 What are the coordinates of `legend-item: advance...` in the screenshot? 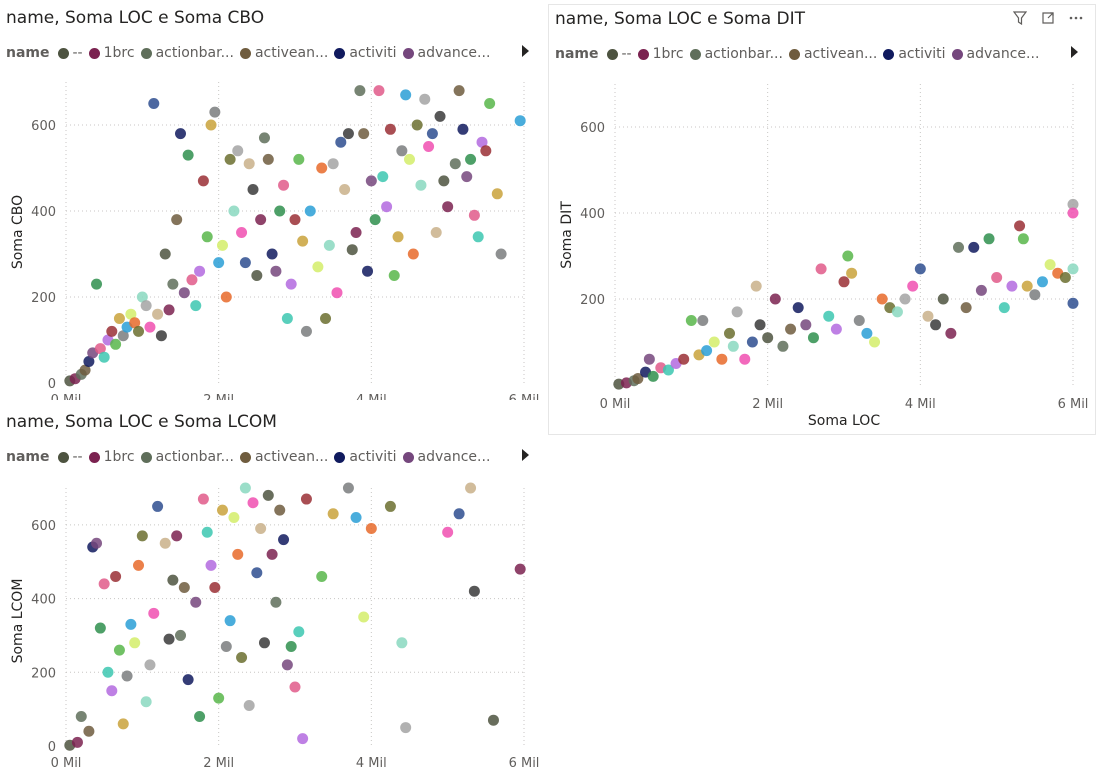 It's located at (995, 54).